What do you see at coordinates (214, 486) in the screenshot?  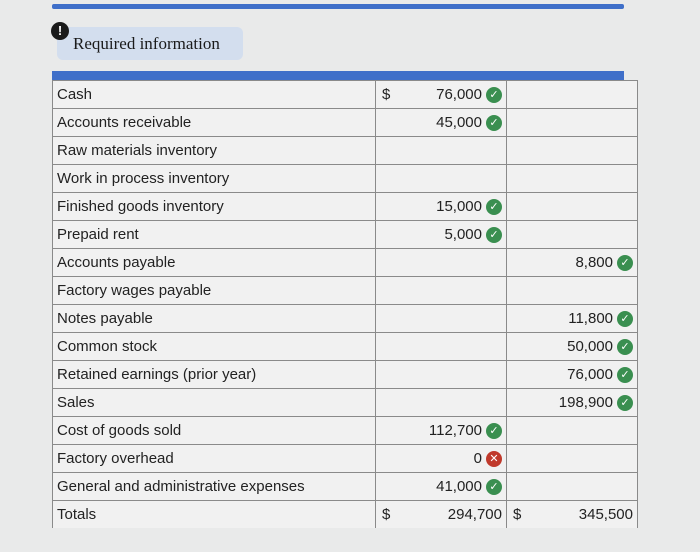 I see `account-name: General and administrative expenses` at bounding box center [214, 486].